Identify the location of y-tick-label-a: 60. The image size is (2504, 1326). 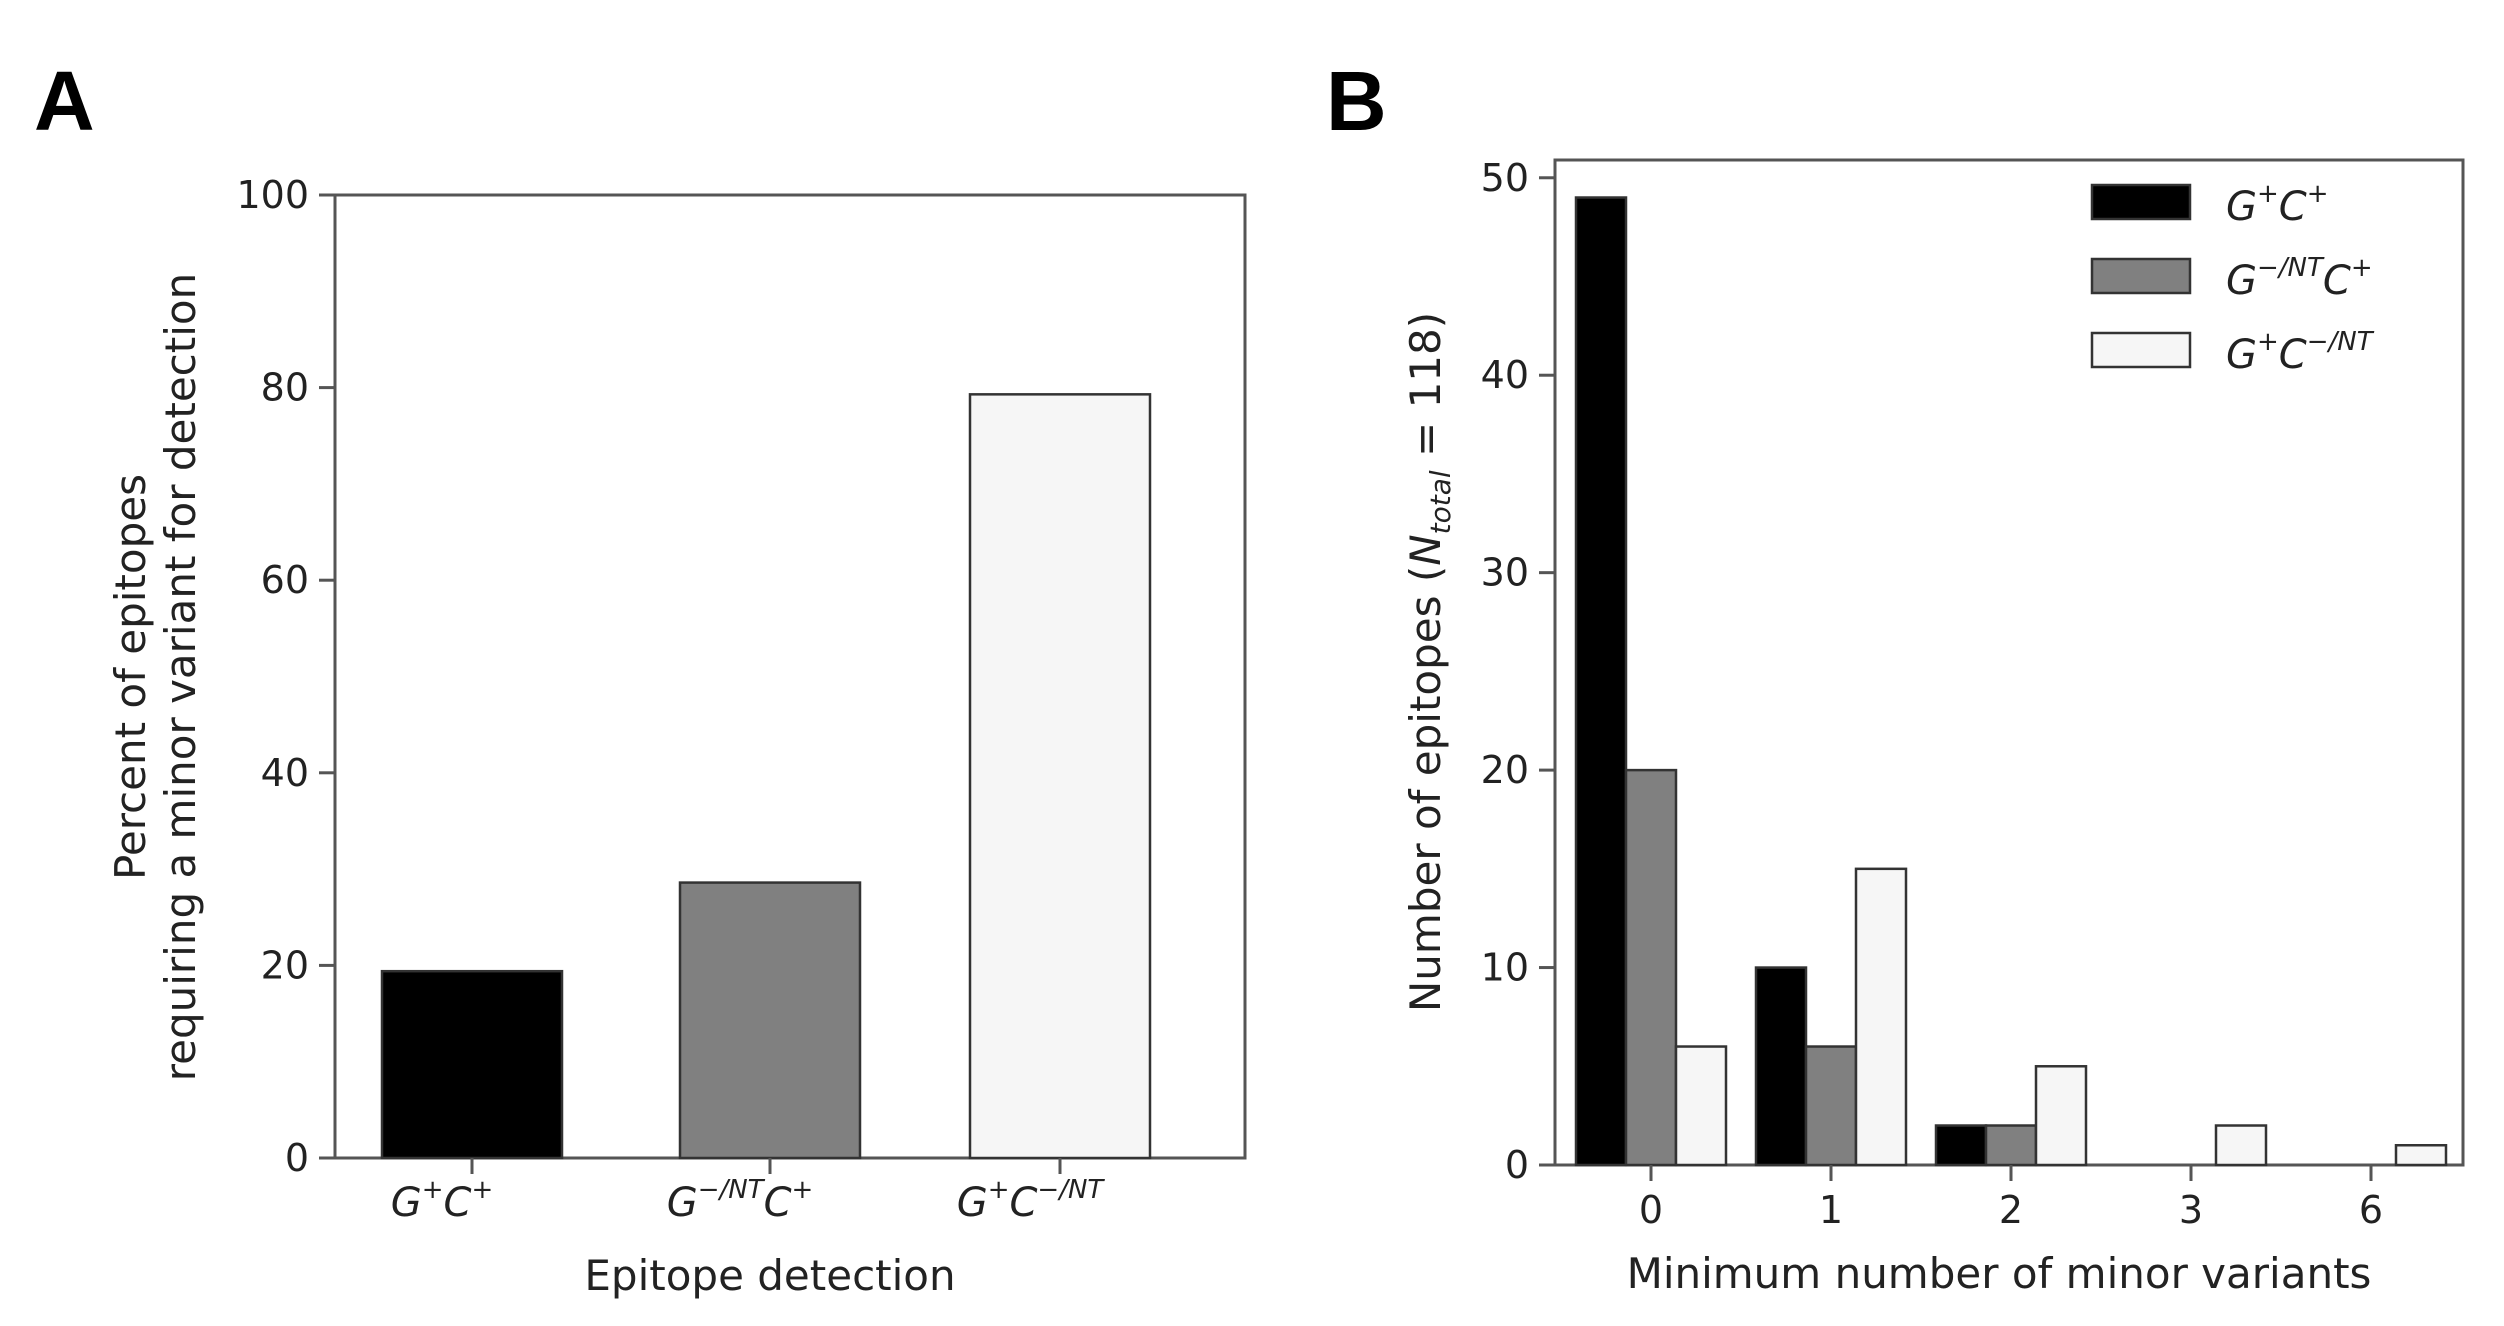
(285, 580).